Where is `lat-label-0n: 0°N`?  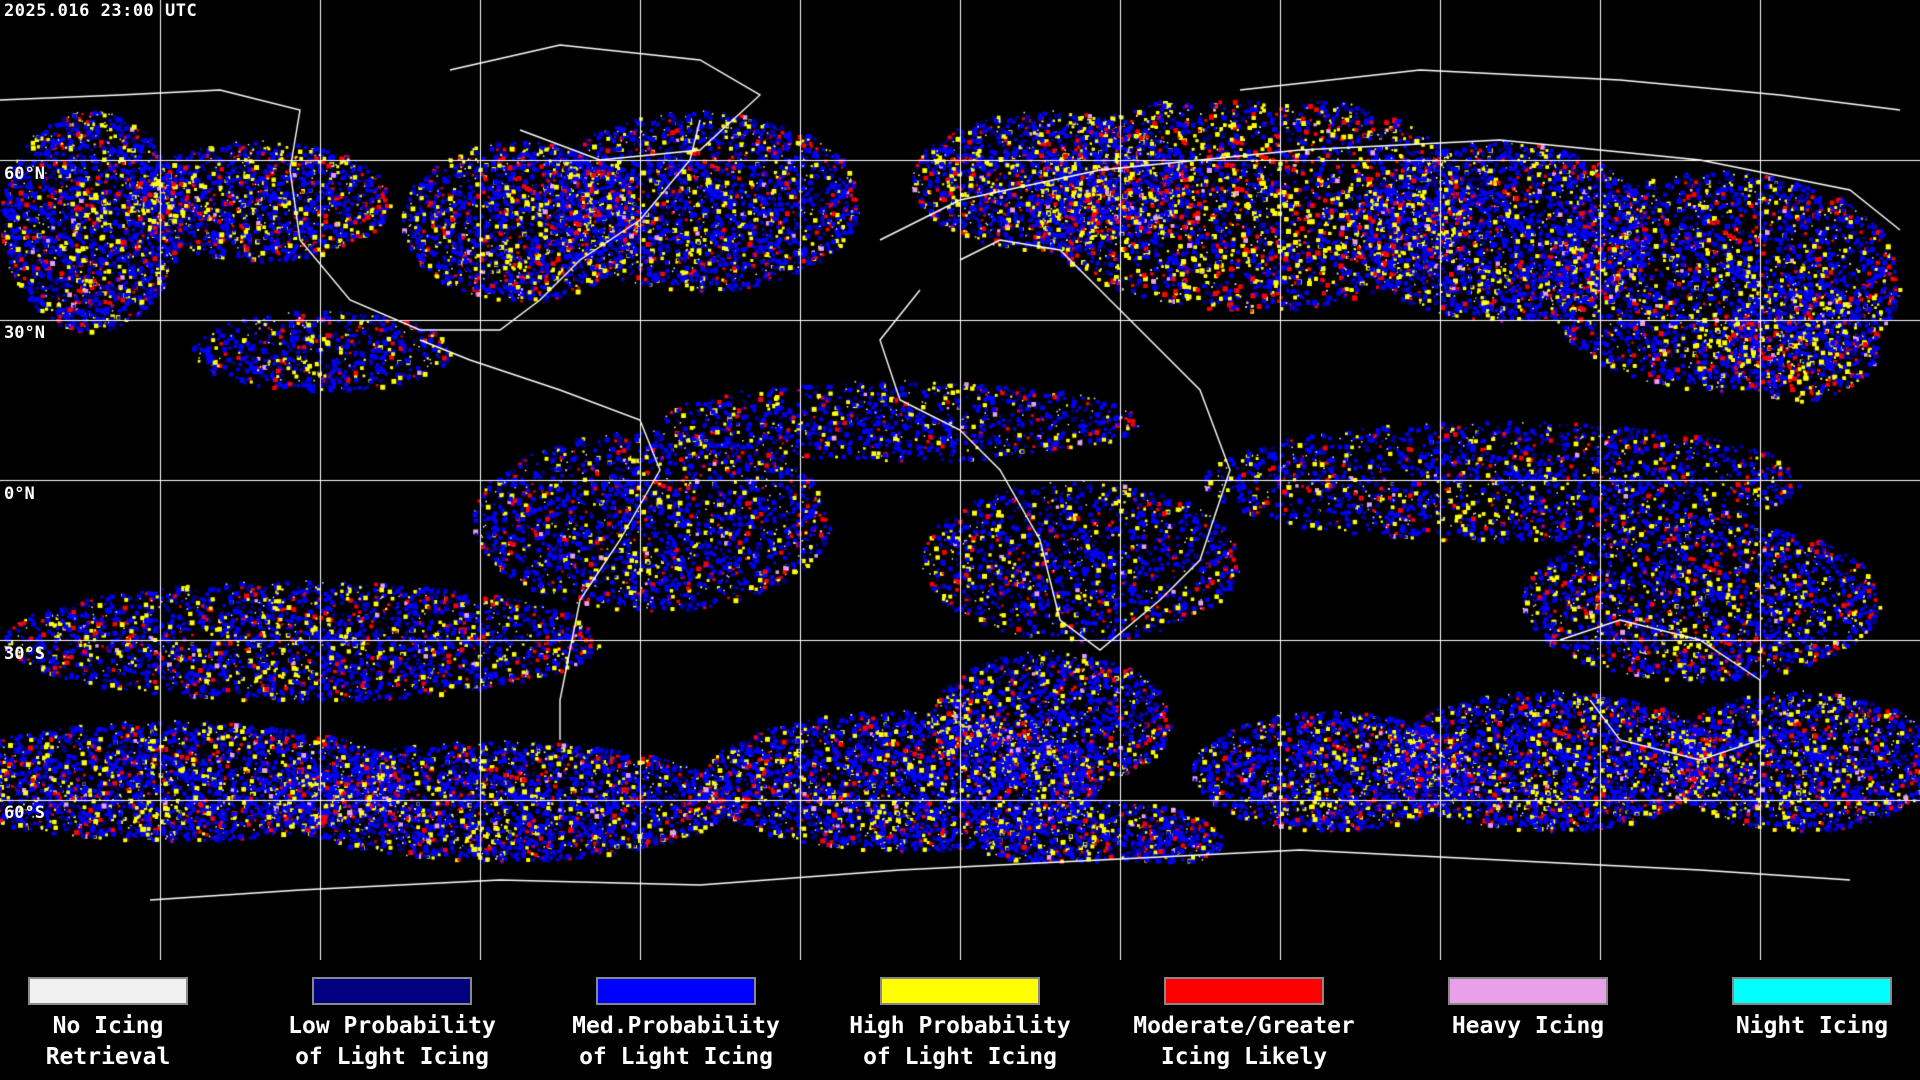 lat-label-0n: 0°N is located at coordinates (19, 494).